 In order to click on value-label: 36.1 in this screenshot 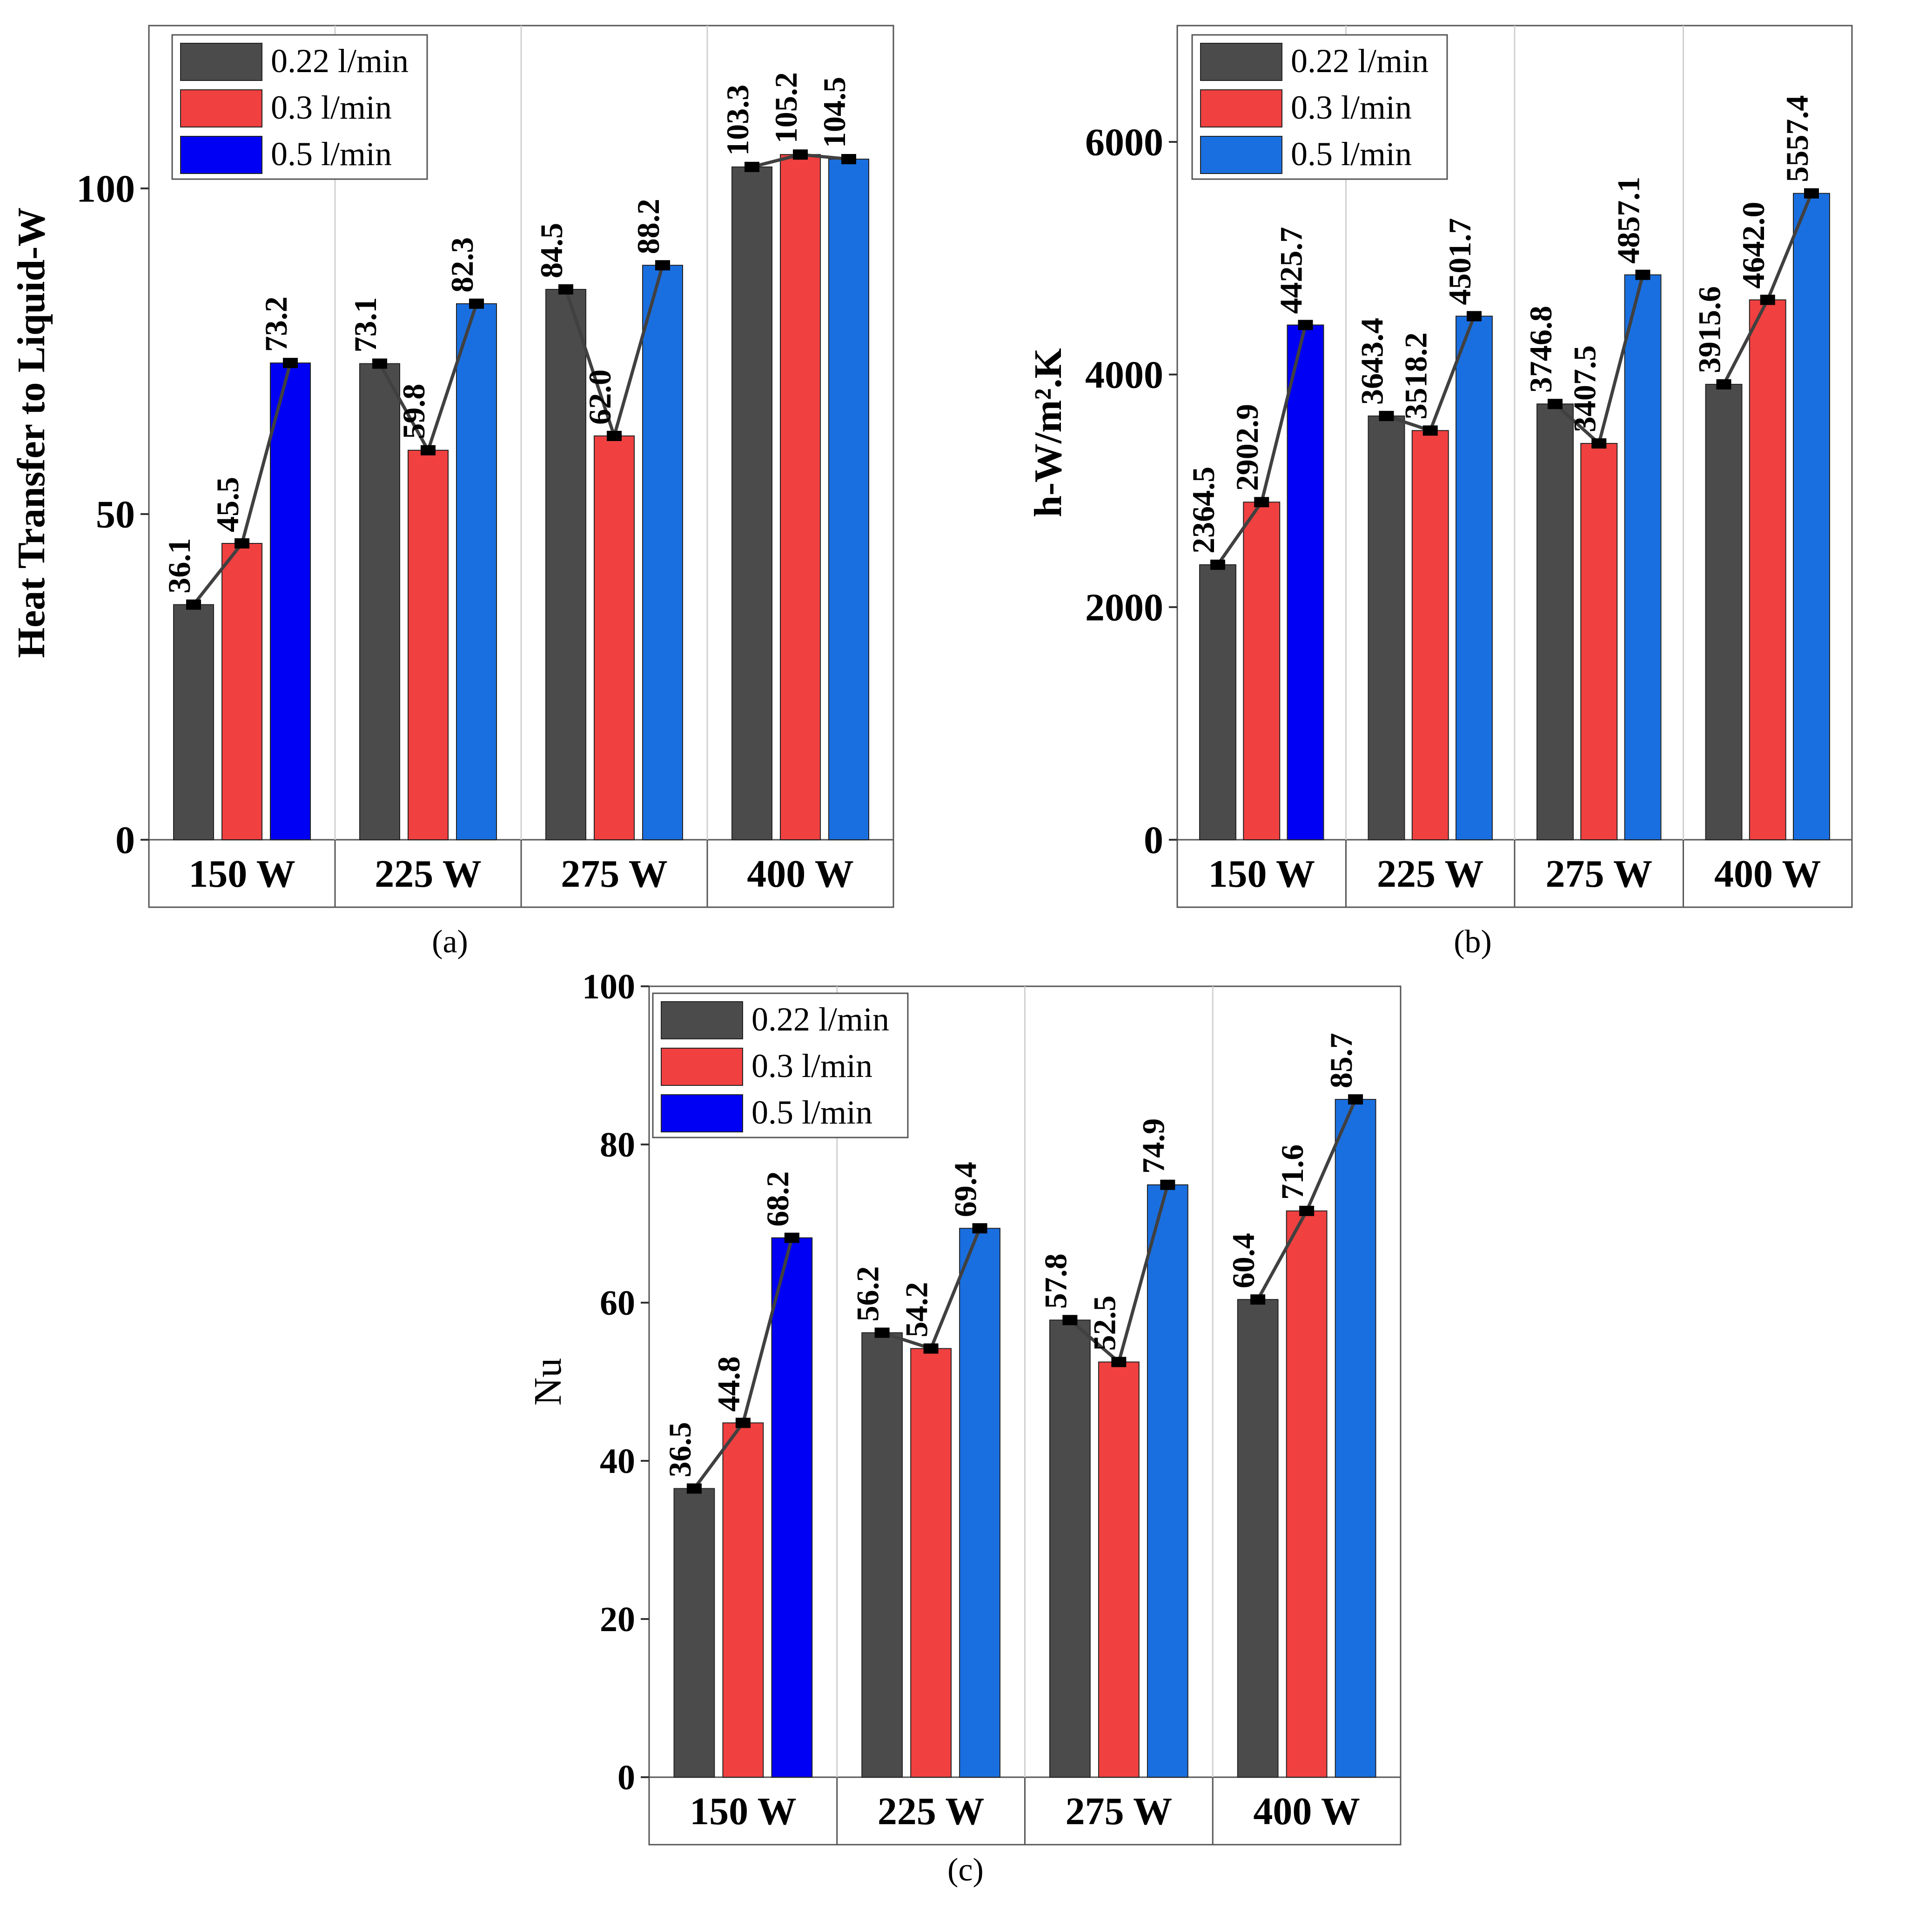, I will do `click(179, 566)`.